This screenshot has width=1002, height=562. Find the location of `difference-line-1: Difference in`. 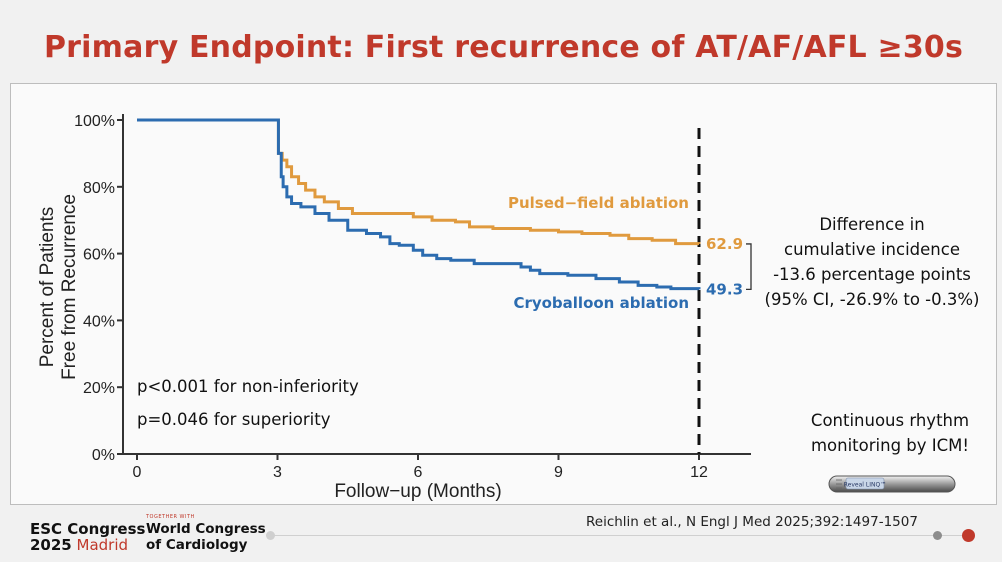

difference-line-1: Difference in is located at coordinates (872, 224).